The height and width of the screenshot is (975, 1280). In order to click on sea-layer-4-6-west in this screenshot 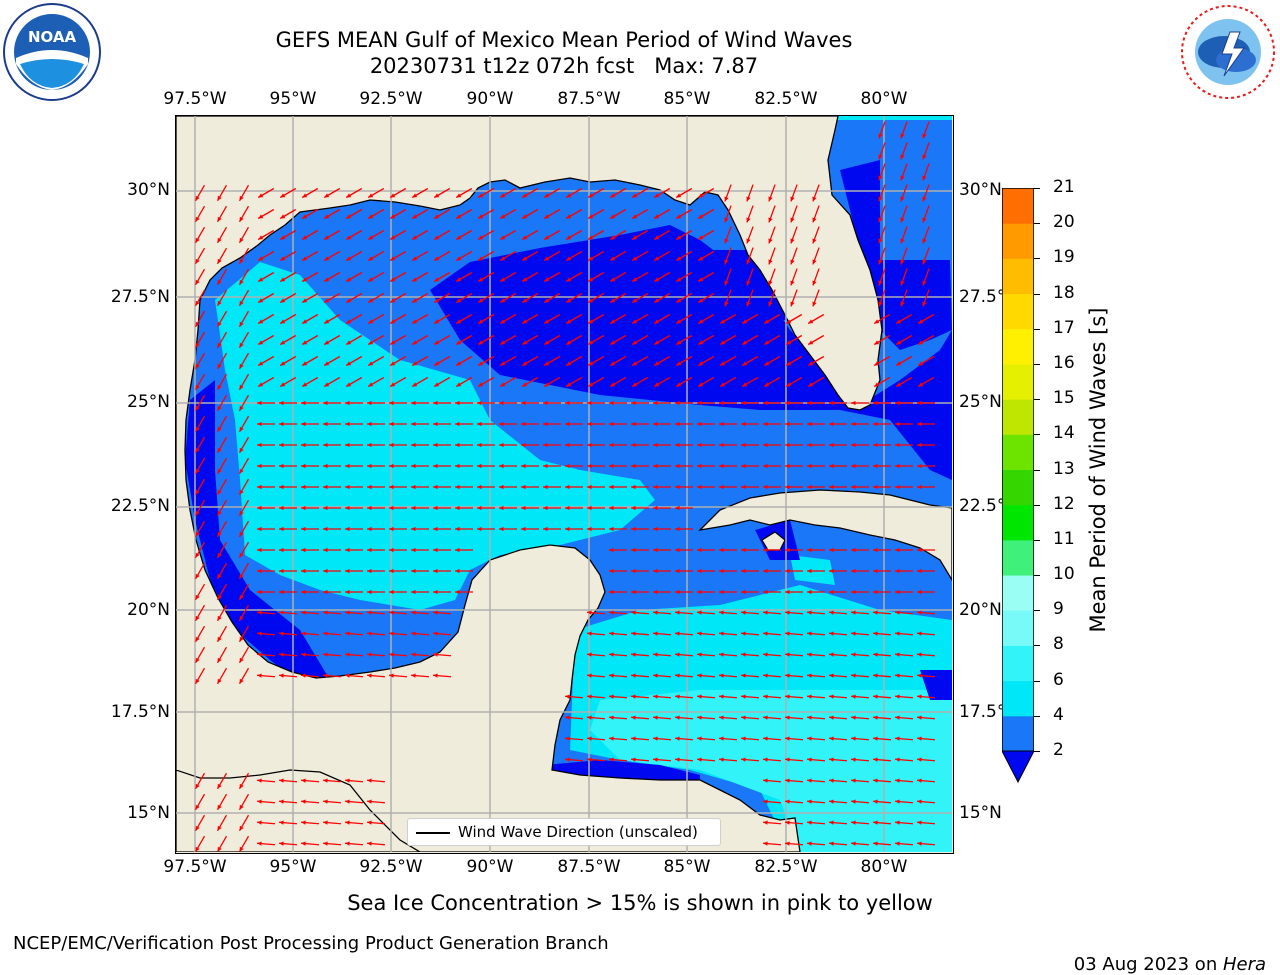, I will do `click(435, 436)`.